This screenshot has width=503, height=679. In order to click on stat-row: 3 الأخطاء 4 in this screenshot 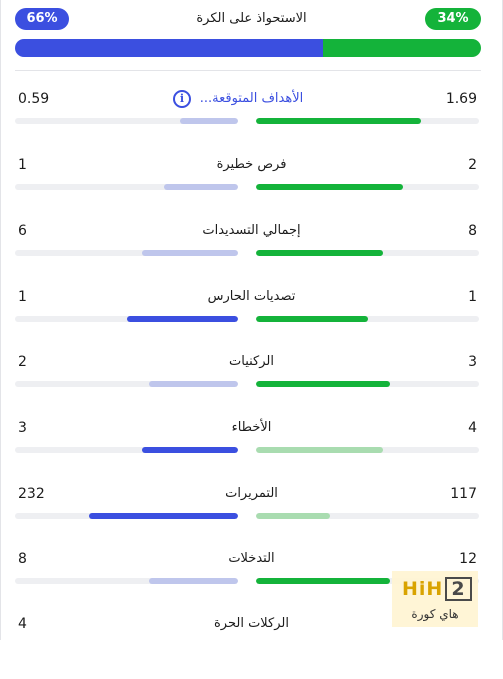, I will do `click(251, 450)`.